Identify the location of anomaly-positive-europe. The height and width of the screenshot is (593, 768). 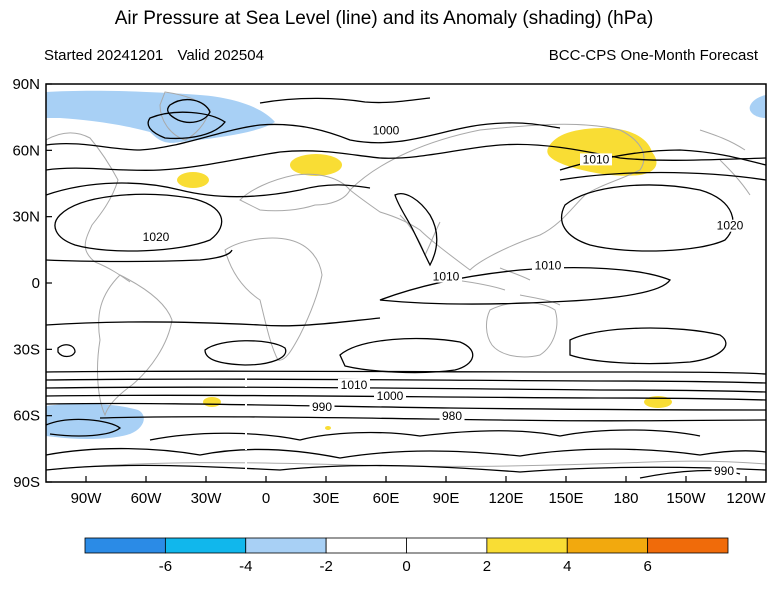
(316, 165).